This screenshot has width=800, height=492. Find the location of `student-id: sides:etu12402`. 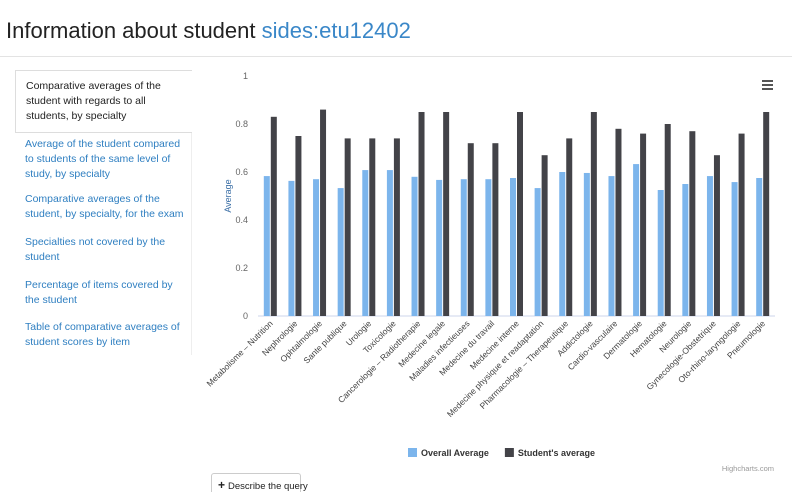

student-id: sides:etu12402 is located at coordinates (336, 30).